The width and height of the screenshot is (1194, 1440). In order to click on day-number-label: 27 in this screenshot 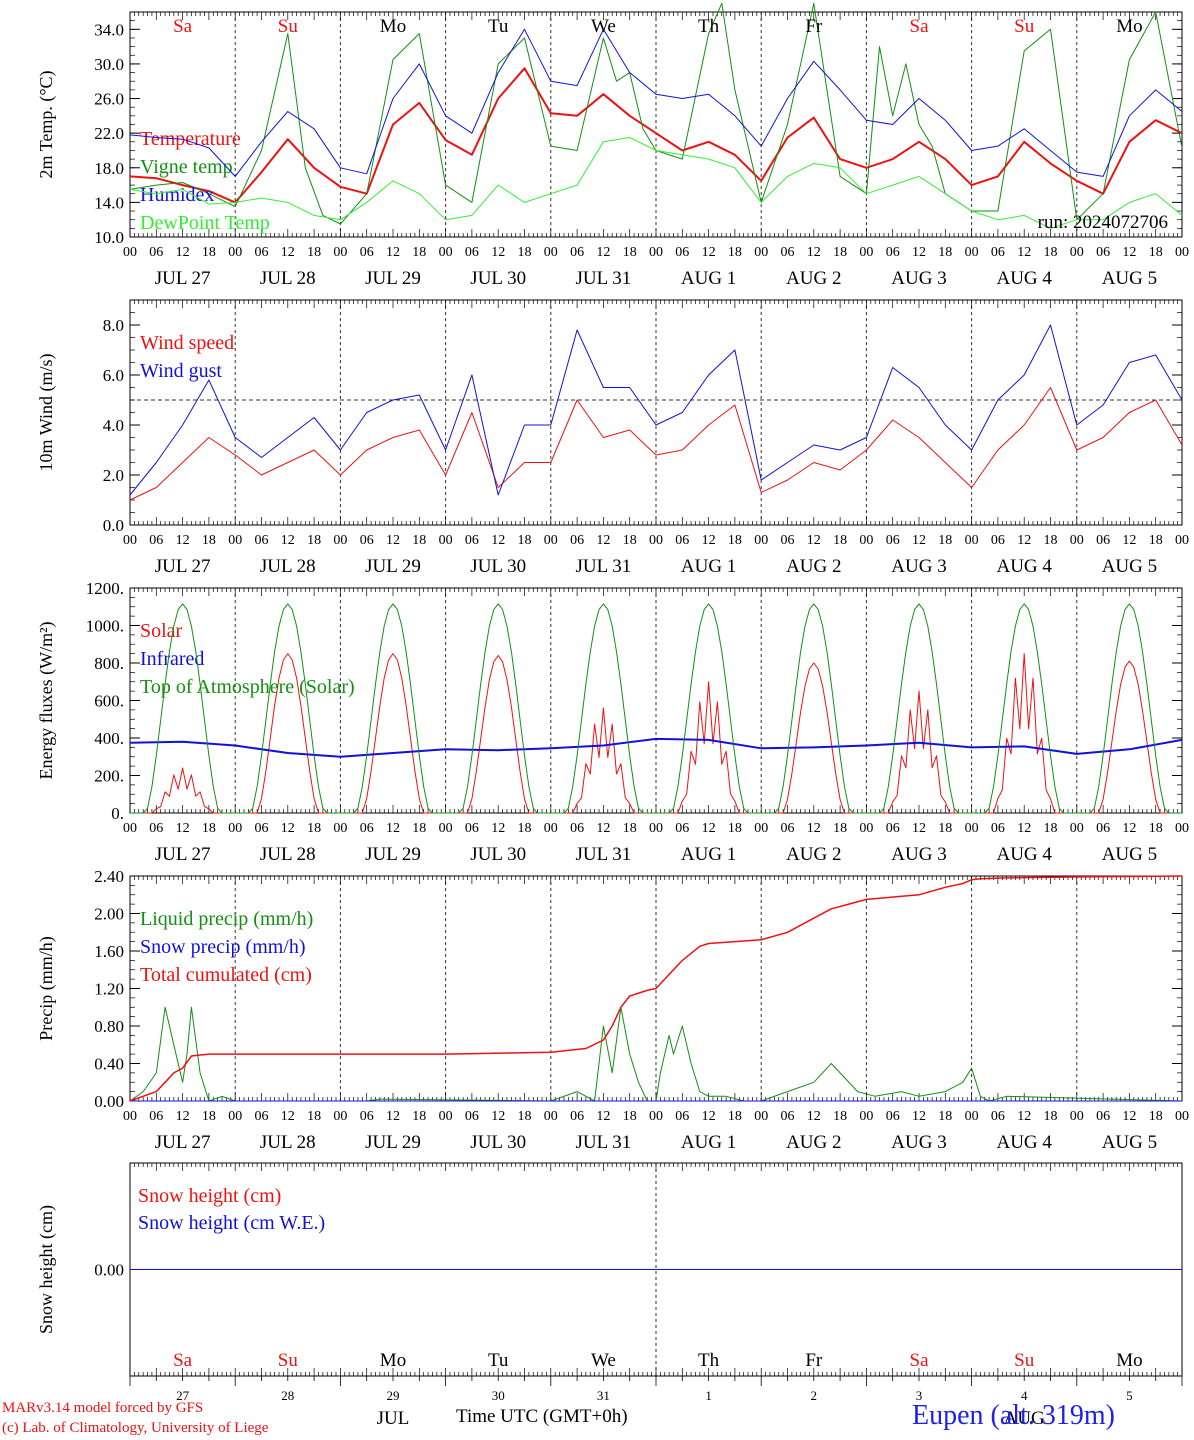, I will do `click(183, 1395)`.